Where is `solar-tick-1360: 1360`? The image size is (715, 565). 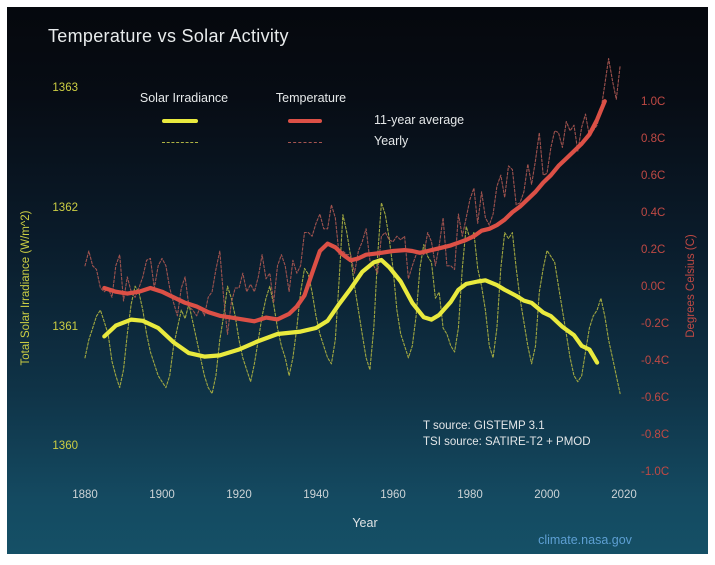 solar-tick-1360: 1360 is located at coordinates (65, 446).